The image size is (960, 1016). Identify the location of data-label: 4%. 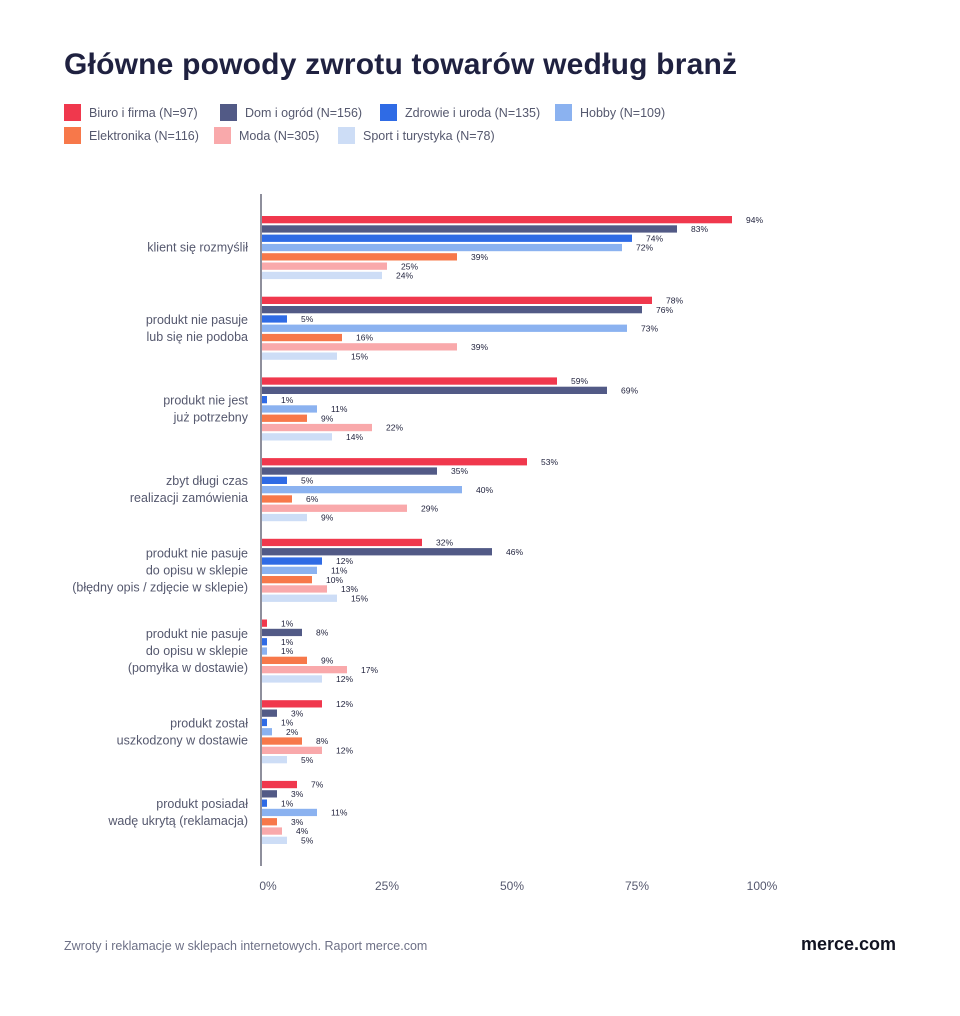
(302, 831).